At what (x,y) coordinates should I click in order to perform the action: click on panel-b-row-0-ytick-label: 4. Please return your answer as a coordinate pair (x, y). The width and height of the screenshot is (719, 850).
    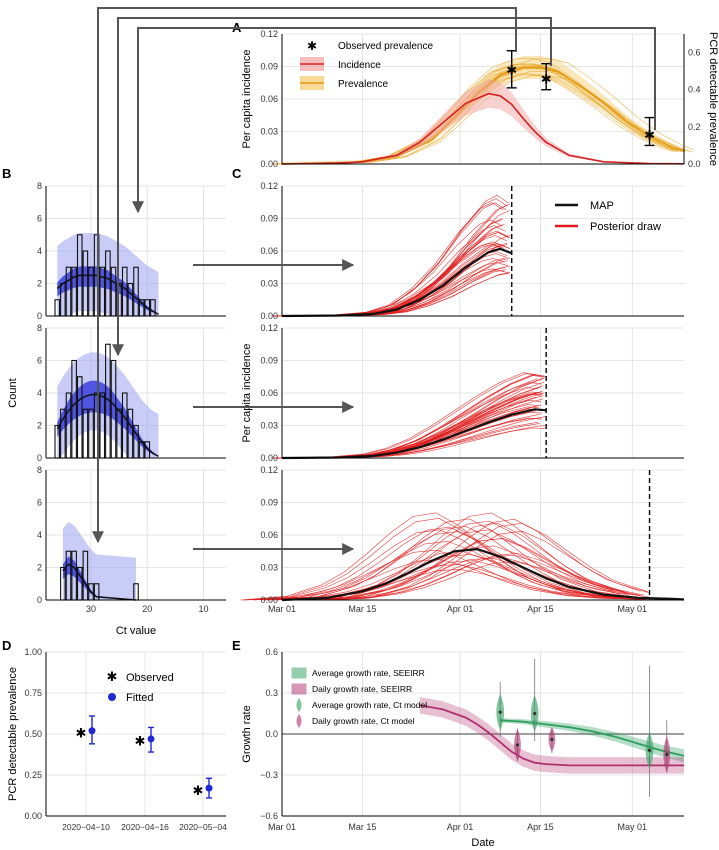
    Looking at the image, I should click on (39, 251).